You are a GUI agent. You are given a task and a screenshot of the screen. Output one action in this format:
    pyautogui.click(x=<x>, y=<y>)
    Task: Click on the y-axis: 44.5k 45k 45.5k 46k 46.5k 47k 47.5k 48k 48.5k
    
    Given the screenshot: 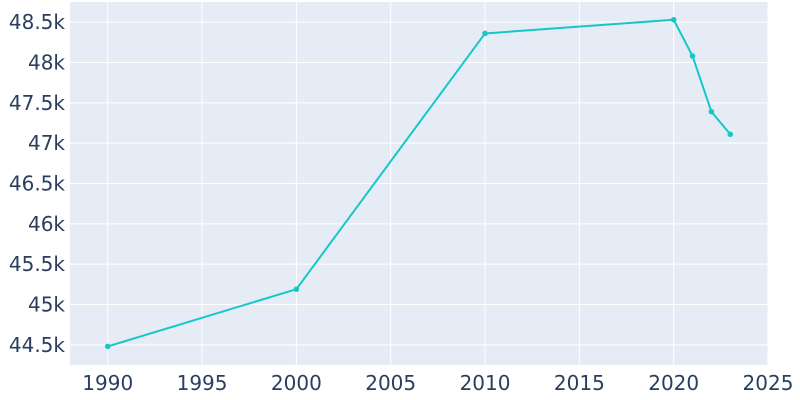 What is the action you would take?
    pyautogui.click(x=37, y=183)
    